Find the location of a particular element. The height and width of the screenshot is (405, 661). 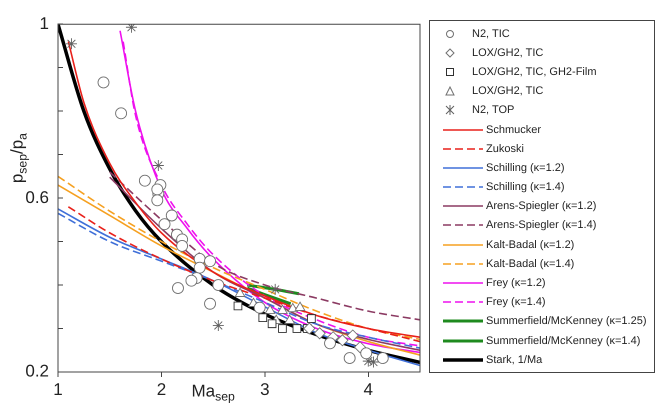

legend-label: Summerfield/McKenney (κ=1.25) is located at coordinates (566, 321).